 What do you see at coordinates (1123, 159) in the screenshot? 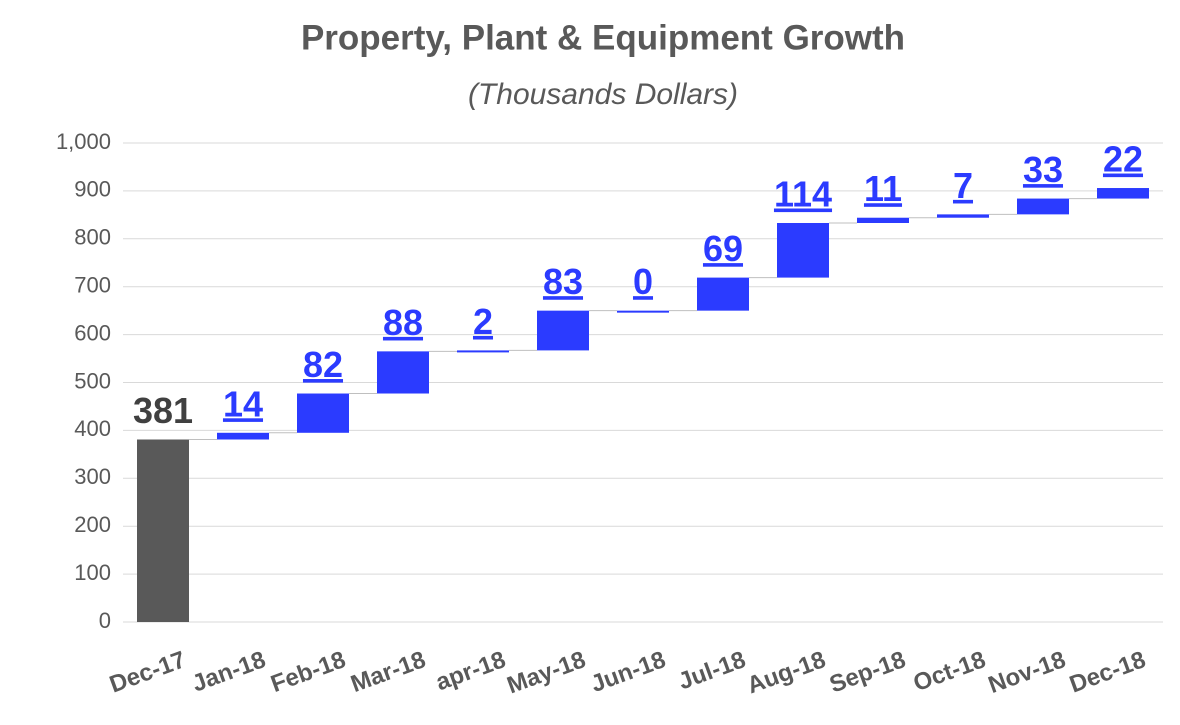
I see `data-label: 22` at bounding box center [1123, 159].